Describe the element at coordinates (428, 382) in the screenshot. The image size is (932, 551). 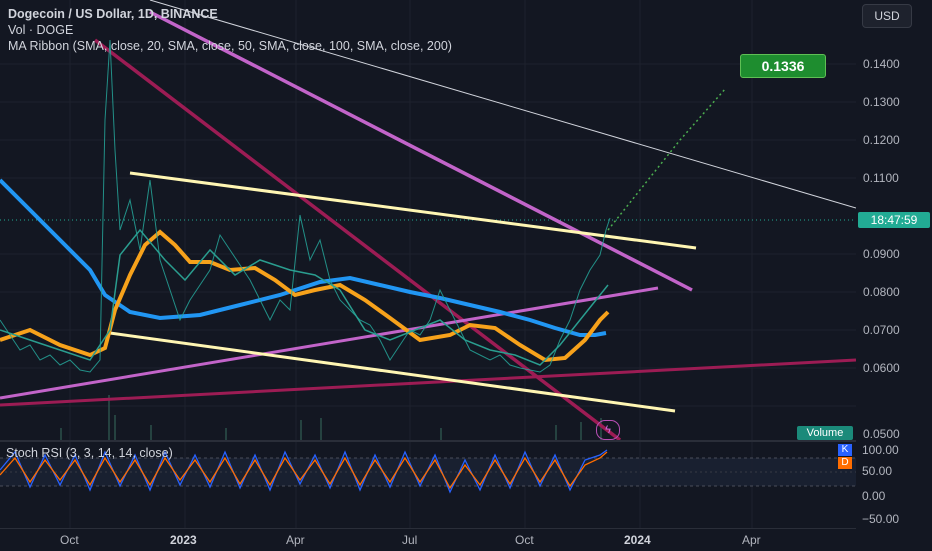
I see `trendline-maroon-ascending` at that location.